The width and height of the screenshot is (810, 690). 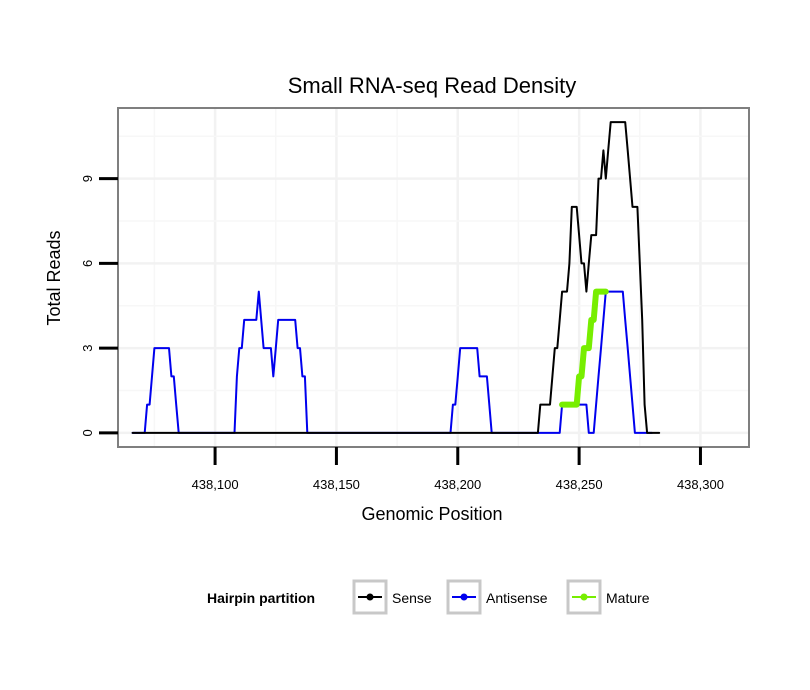 What do you see at coordinates (579, 484) in the screenshot?
I see `x-tick-label: 438,250` at bounding box center [579, 484].